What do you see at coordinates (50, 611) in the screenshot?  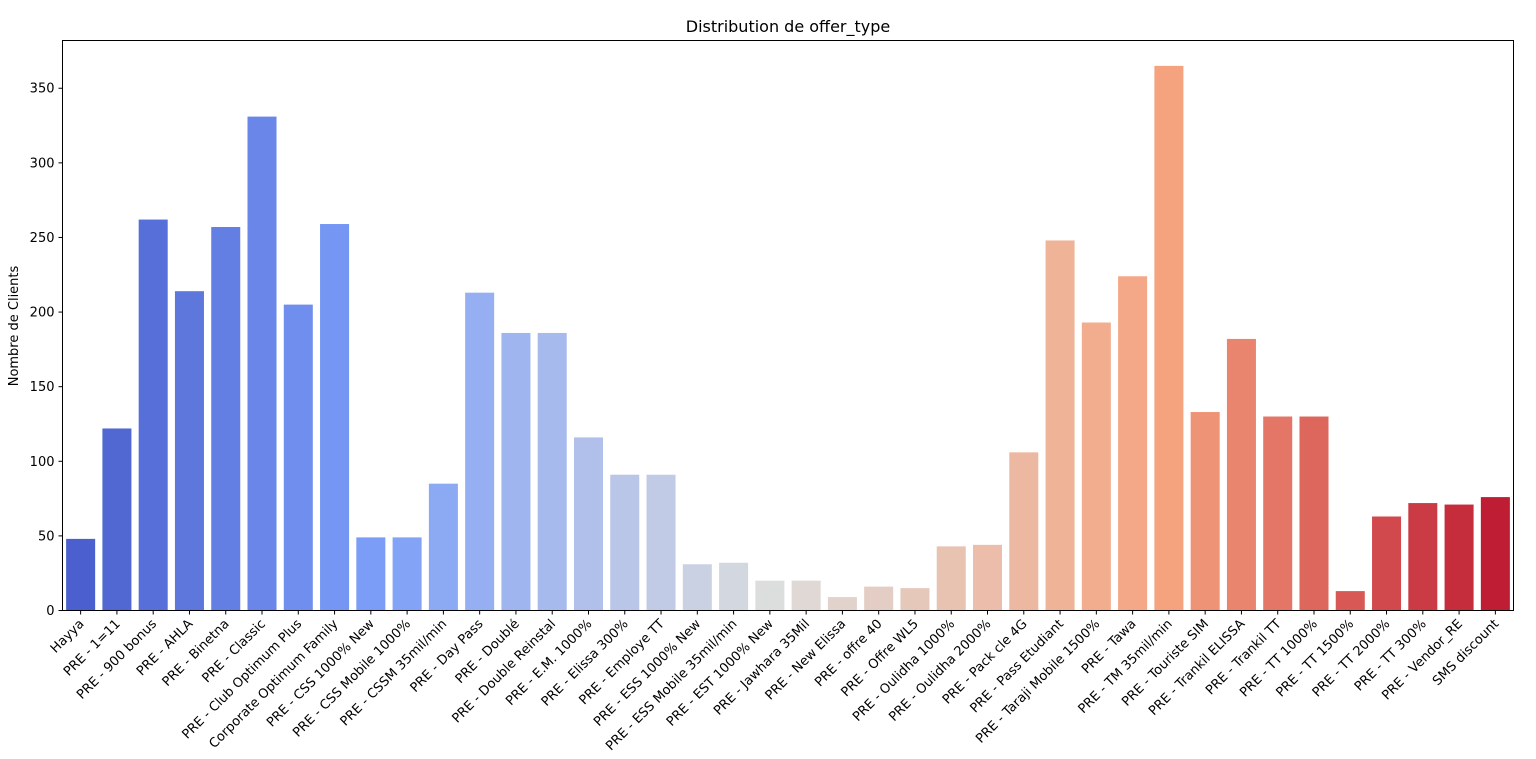 I see `y-tick-label: 0` at bounding box center [50, 611].